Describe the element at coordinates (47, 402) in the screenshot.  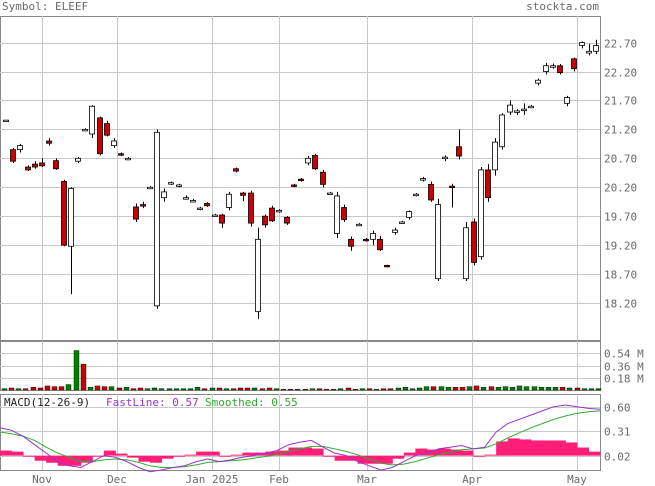
I see `macd-title: MACD(12-26-9)` at that location.